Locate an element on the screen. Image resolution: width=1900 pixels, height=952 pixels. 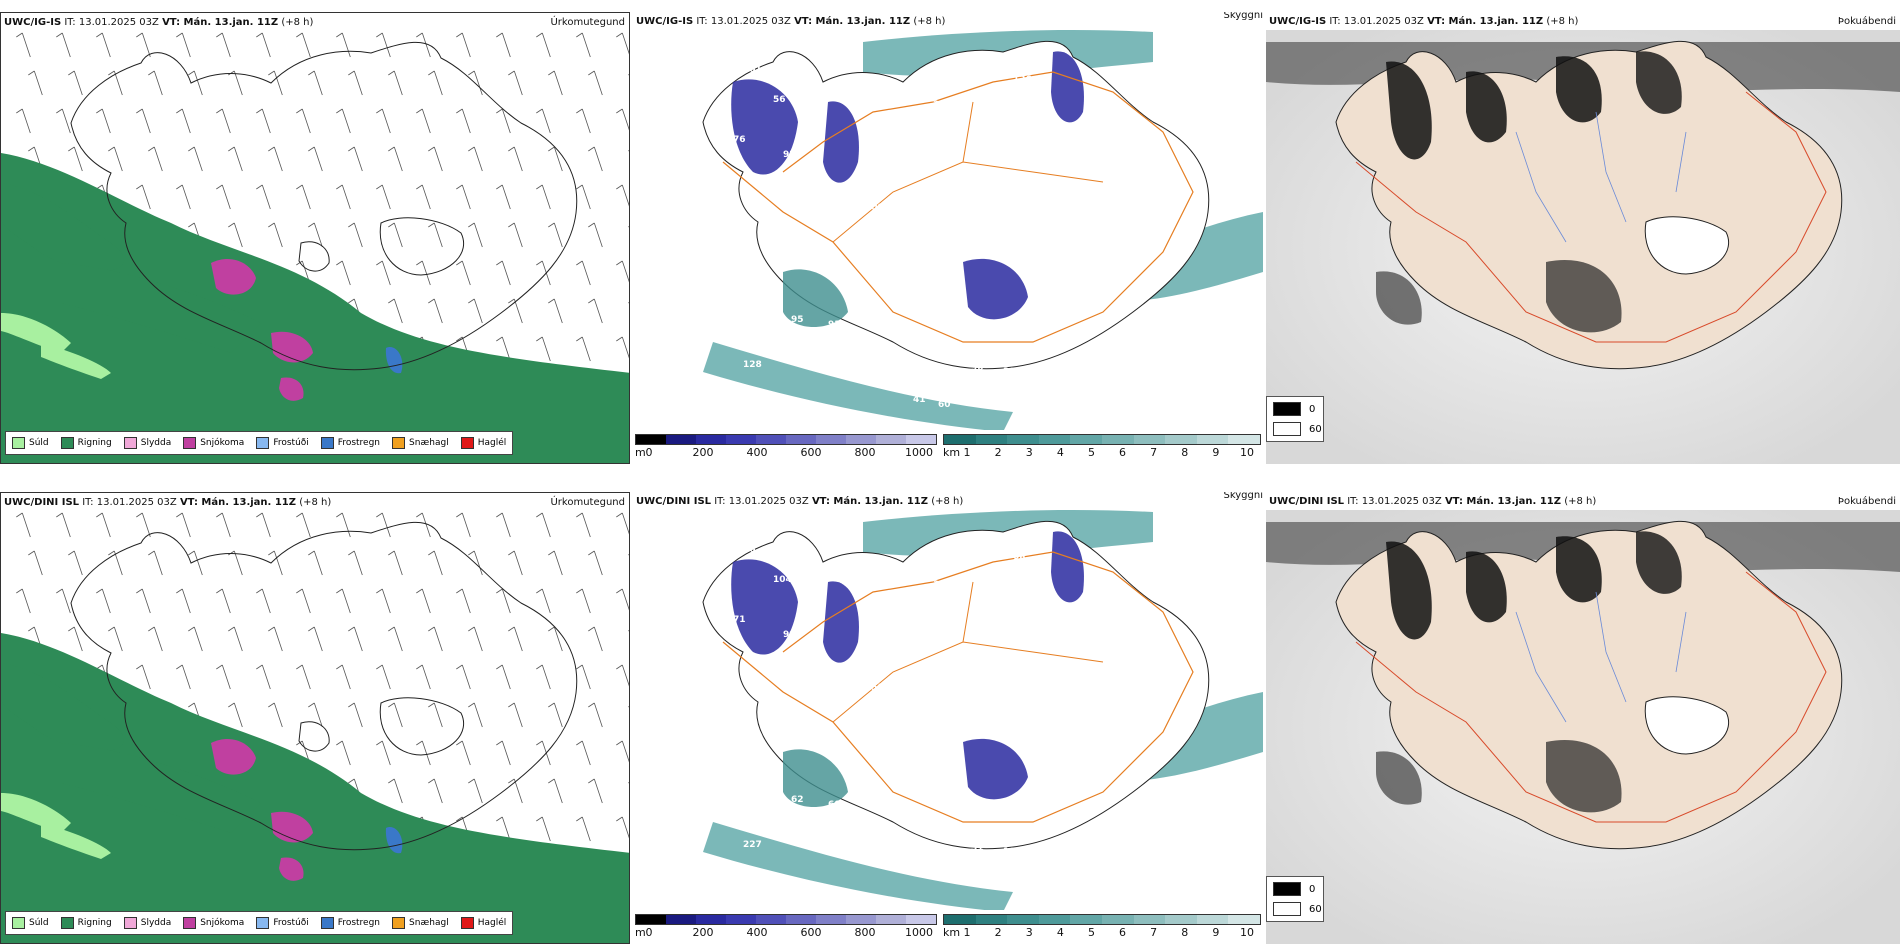
visibility-value-label: 72 is located at coordinates (1034, 852).